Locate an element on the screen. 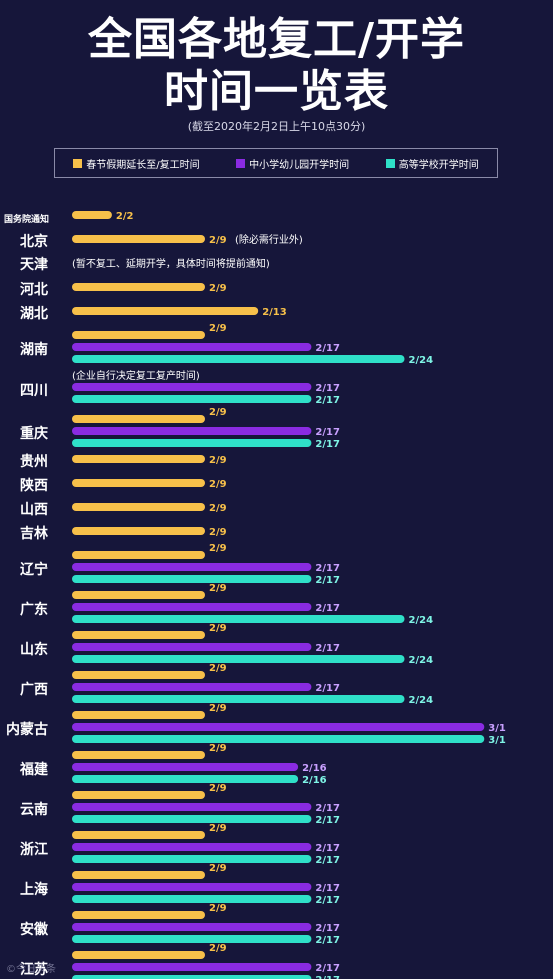 The image size is (553, 979). region-label-13: 广东 is located at coordinates (34, 609).